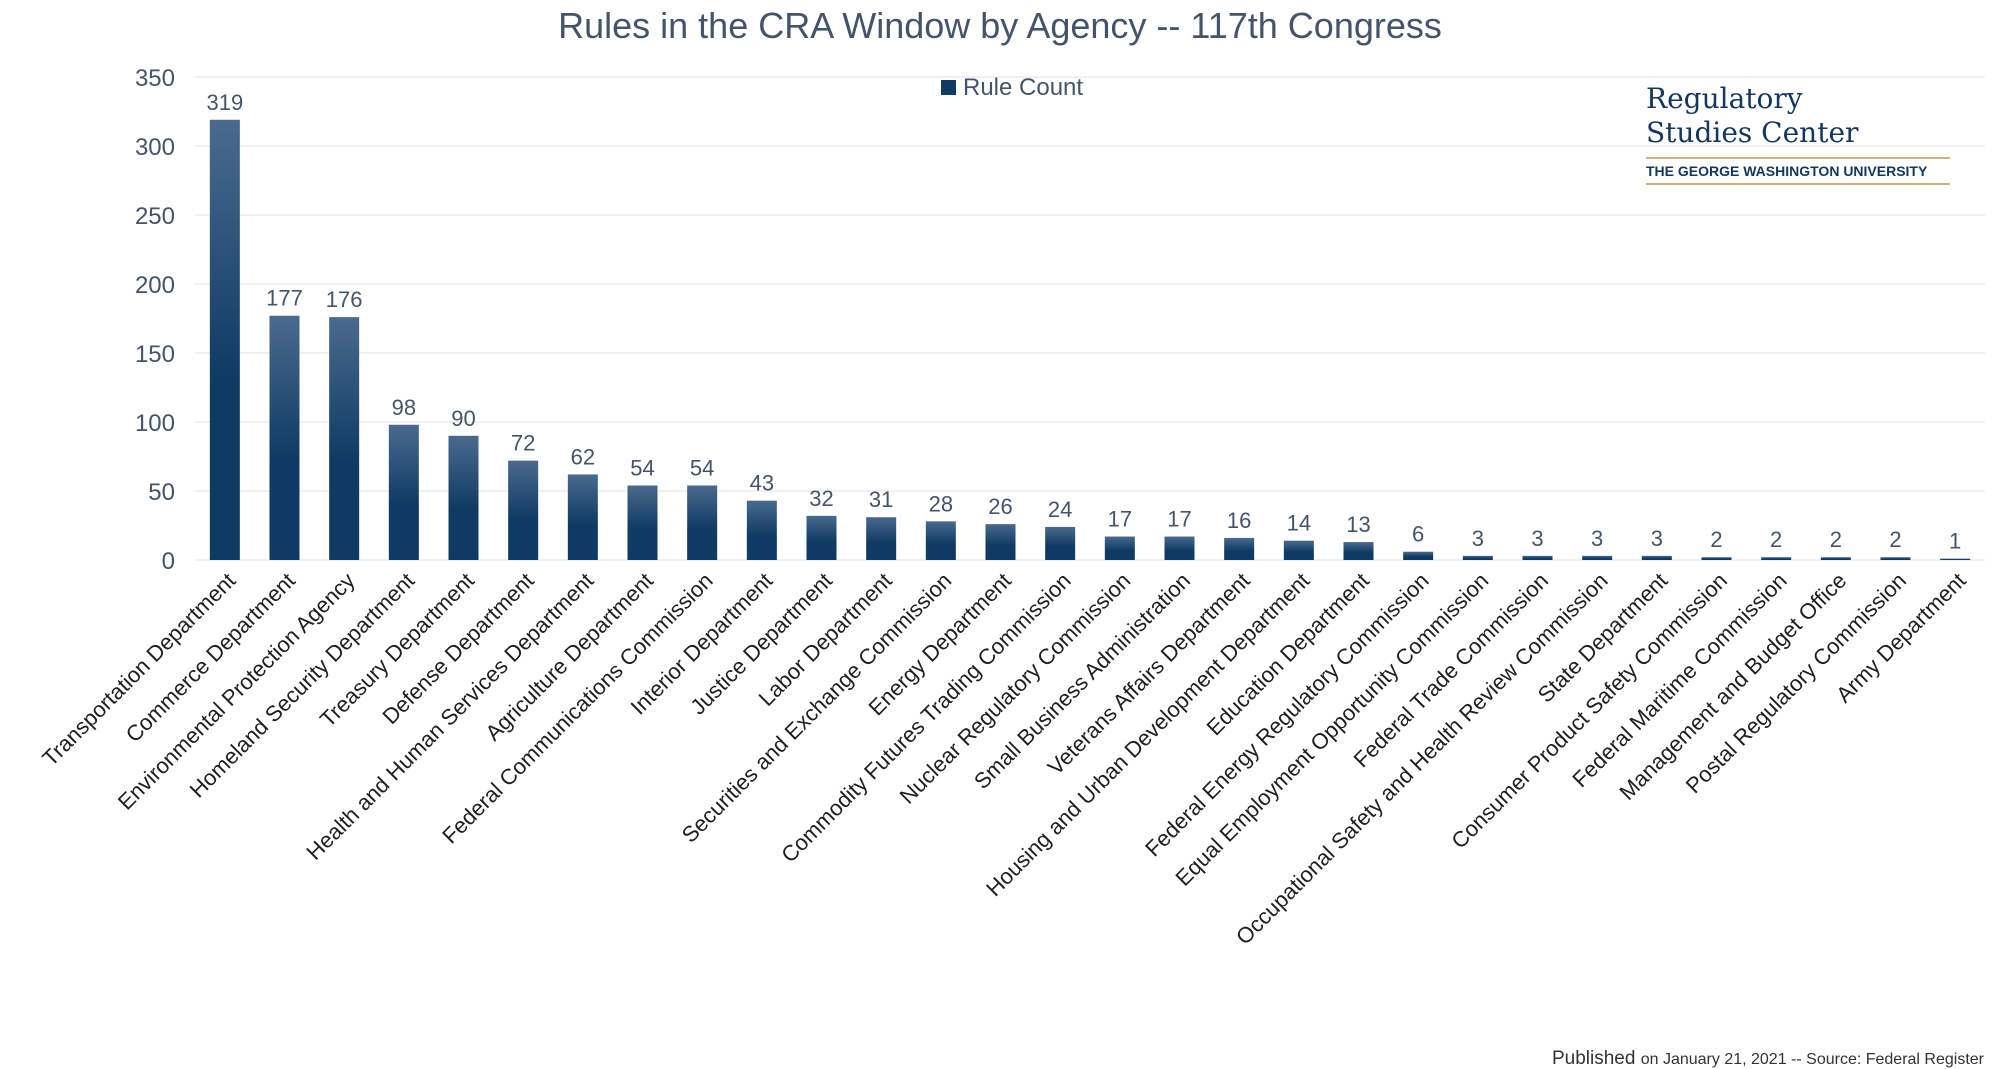 Image resolution: width=2000 pixels, height=1069 pixels. Describe the element at coordinates (1724, 98) in the screenshot. I see `logo-name-line1: Regulatory` at that location.